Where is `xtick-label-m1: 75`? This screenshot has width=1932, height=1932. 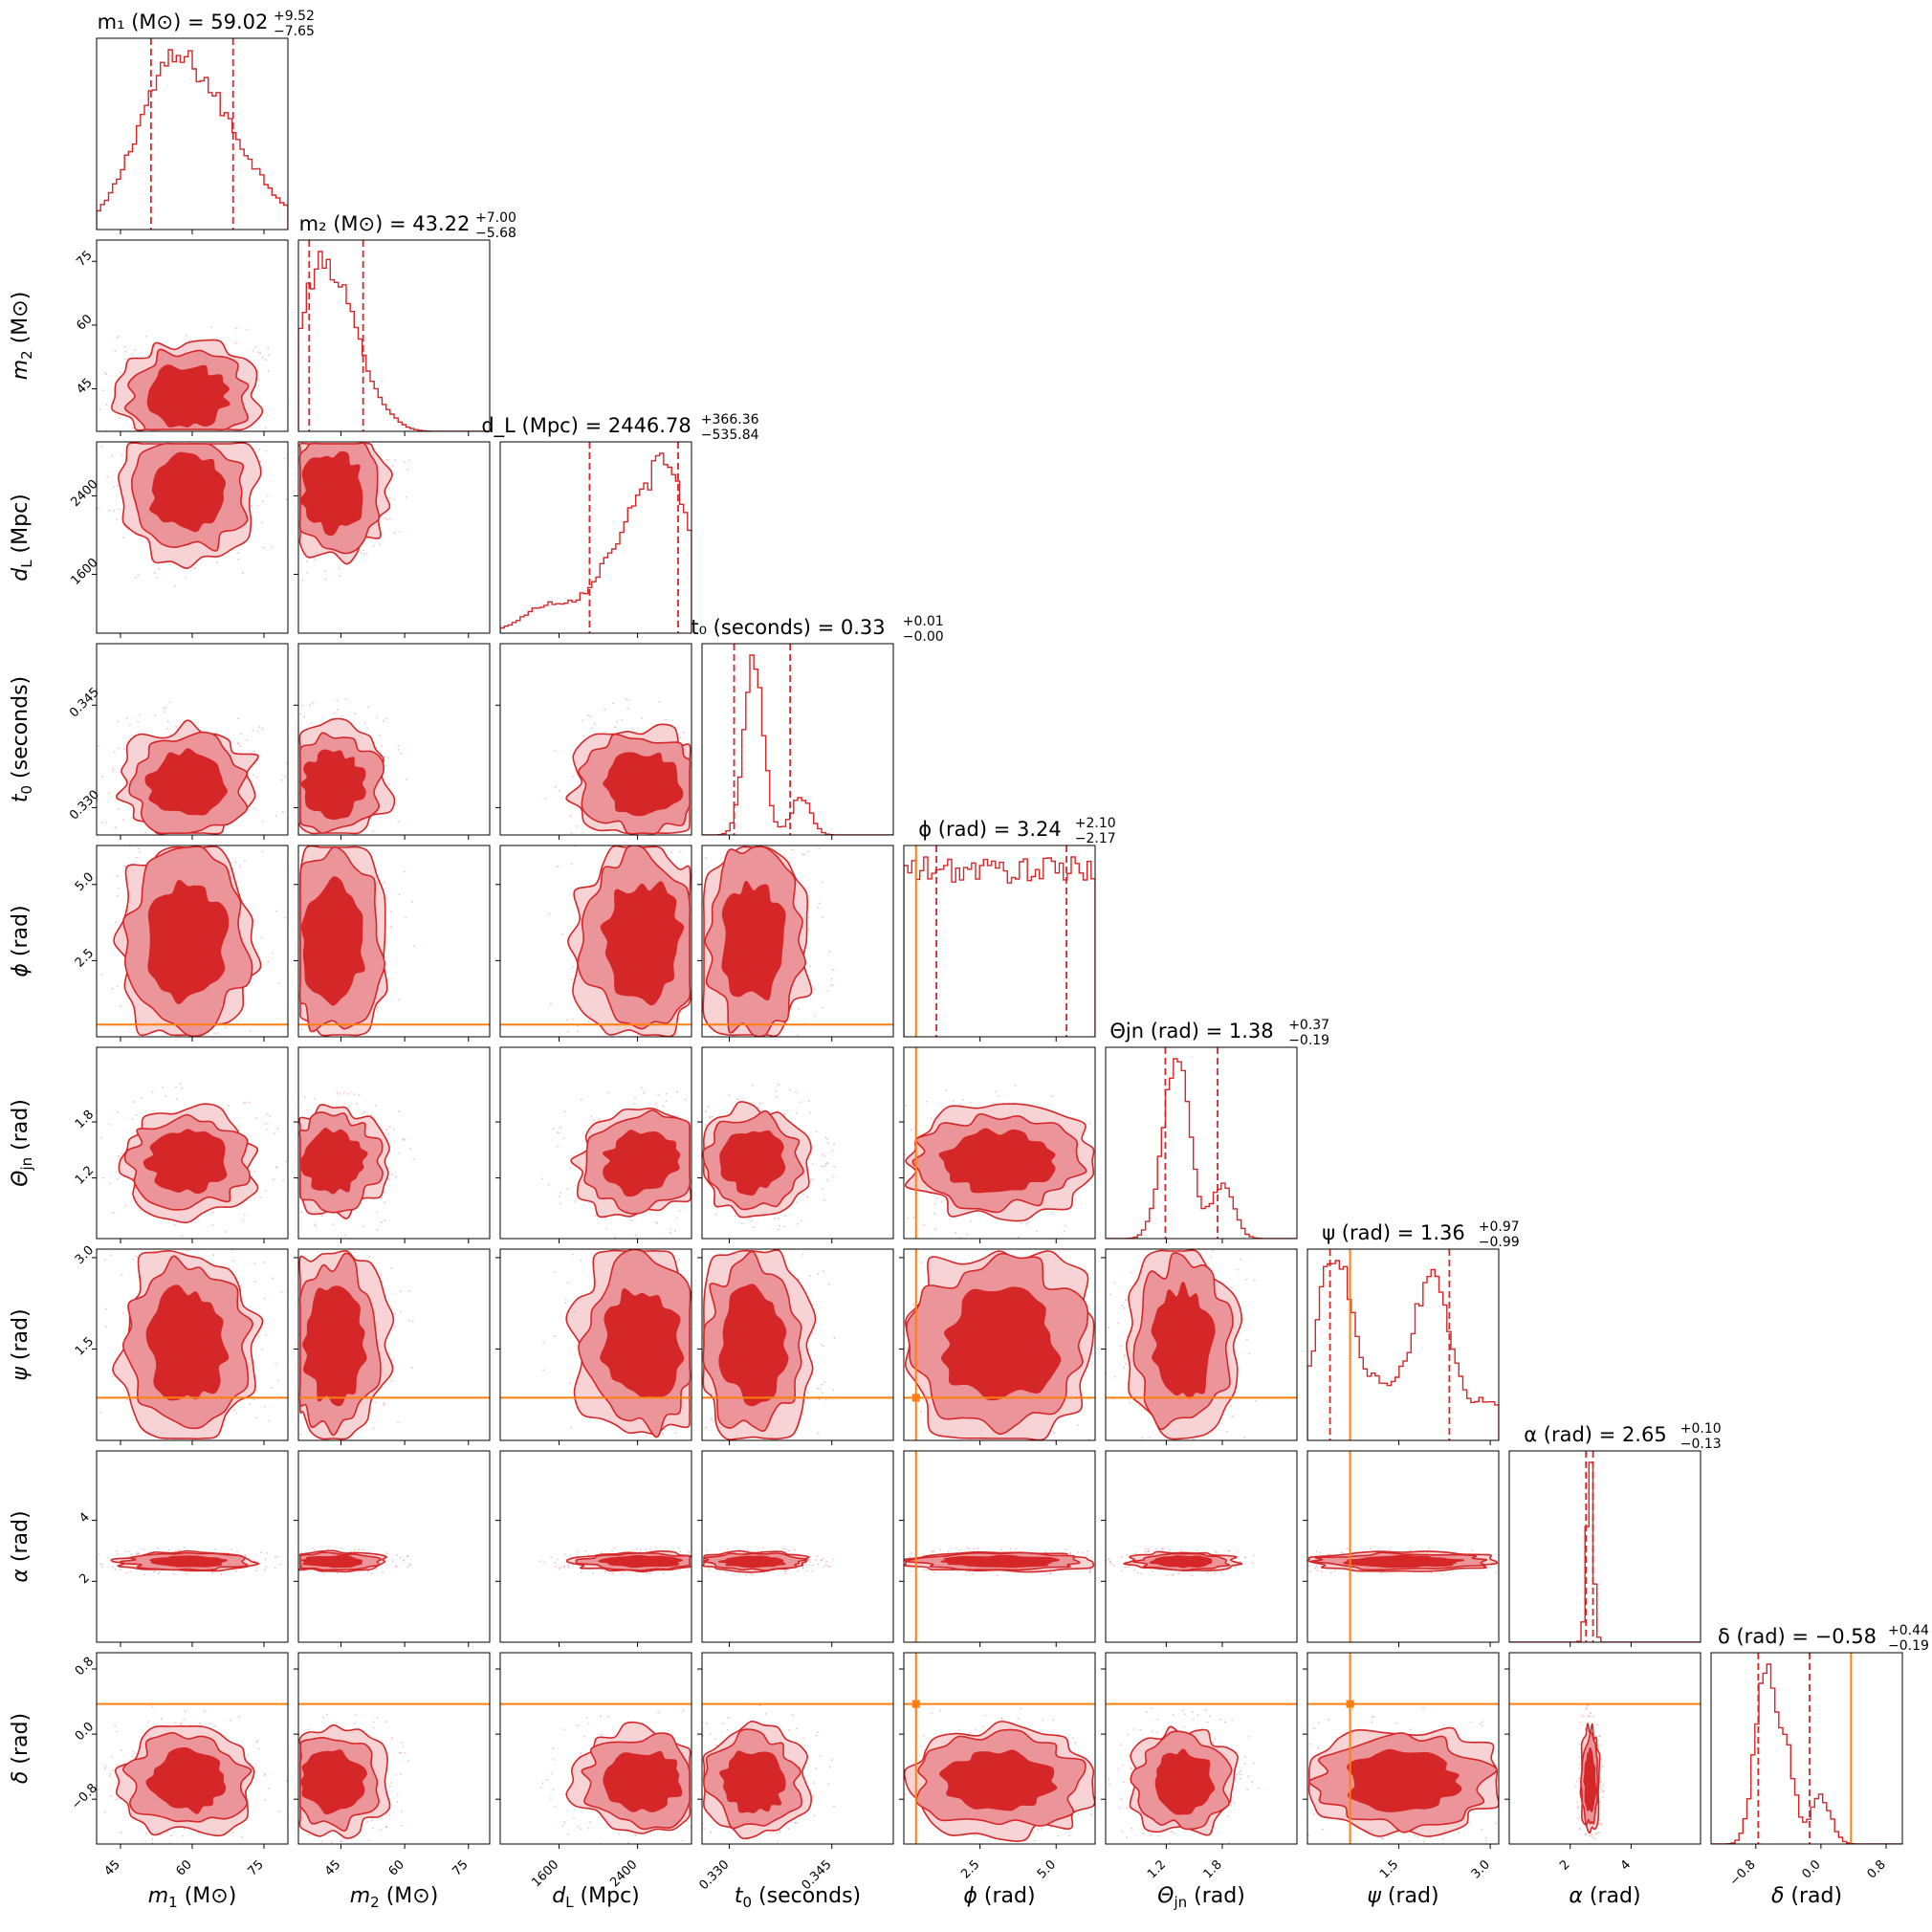
xtick-label-m1: 75 is located at coordinates (256, 1867).